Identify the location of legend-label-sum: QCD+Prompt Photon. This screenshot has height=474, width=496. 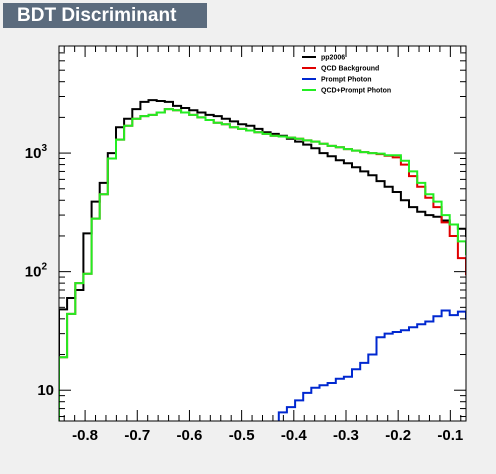
(356, 91).